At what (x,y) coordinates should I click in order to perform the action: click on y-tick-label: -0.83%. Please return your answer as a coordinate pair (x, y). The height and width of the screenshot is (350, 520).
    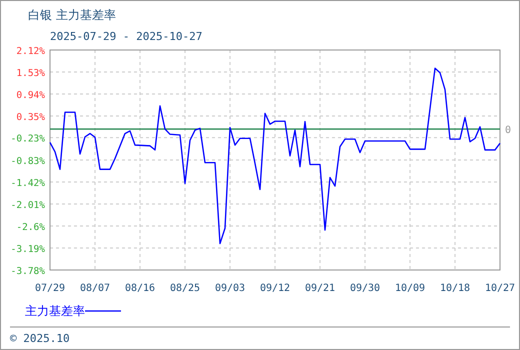
    Looking at the image, I should click on (28, 161).